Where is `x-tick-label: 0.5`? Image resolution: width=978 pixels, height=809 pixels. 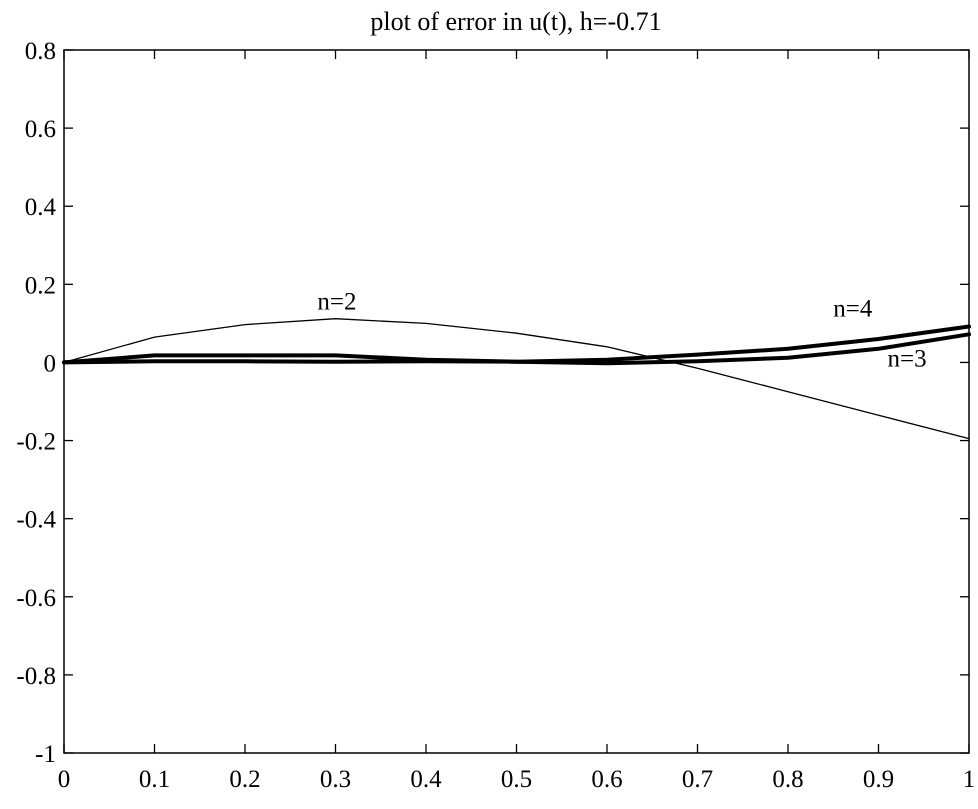
x-tick-label: 0.5 is located at coordinates (516, 779).